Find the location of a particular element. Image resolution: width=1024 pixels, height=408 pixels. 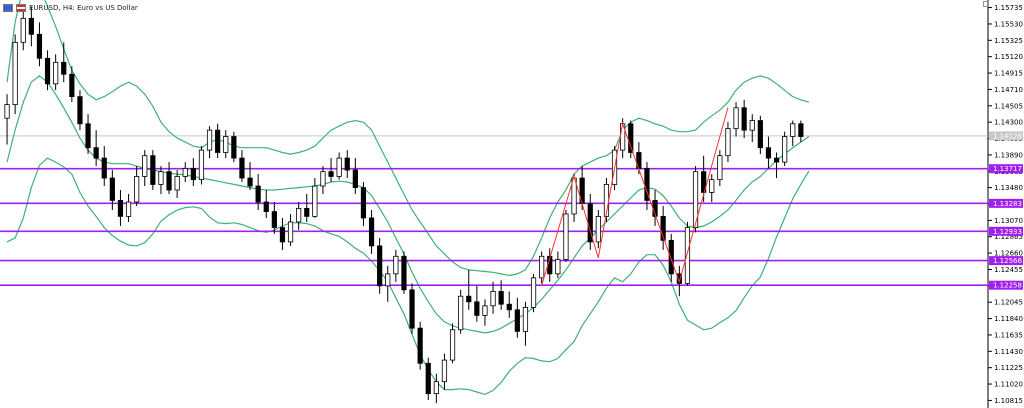

chart-title-bar: EURUSD, H4: Euro vs US Dollar is located at coordinates (70, 8).